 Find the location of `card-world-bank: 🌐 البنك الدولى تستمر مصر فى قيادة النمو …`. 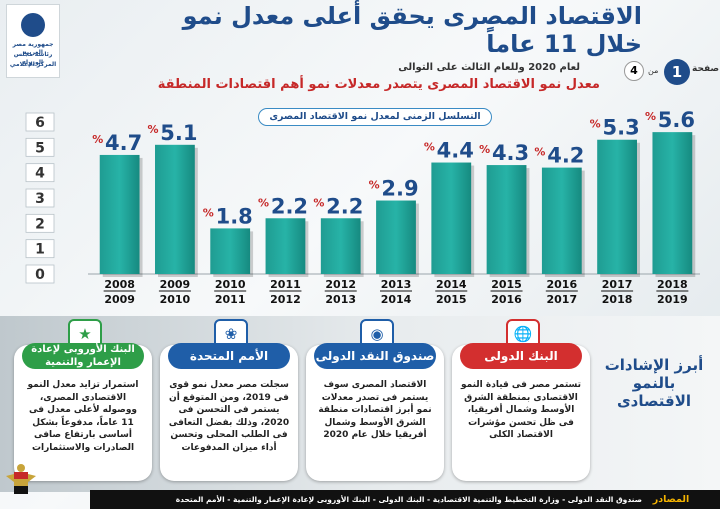

card-world-bank: 🌐 البنك الدولى تستمر مصر فى قيادة النمو … is located at coordinates (521, 400).